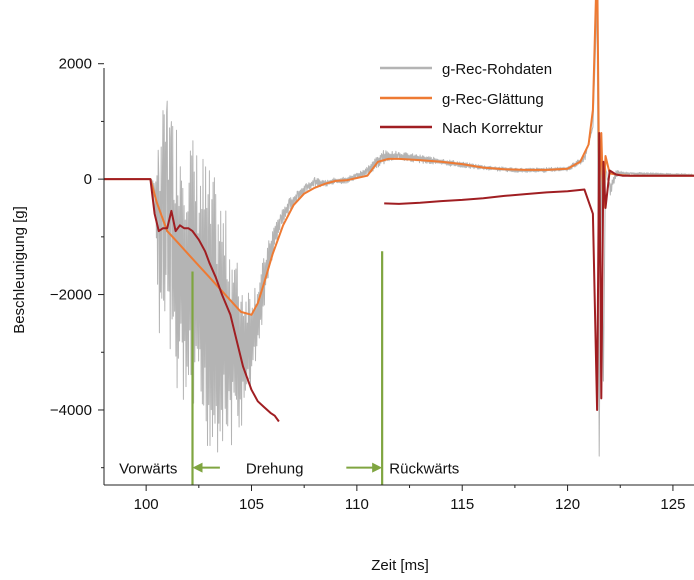 The width and height of the screenshot is (694, 580). Describe the element at coordinates (71, 295) in the screenshot. I see `y-tick-label: −2000` at that location.